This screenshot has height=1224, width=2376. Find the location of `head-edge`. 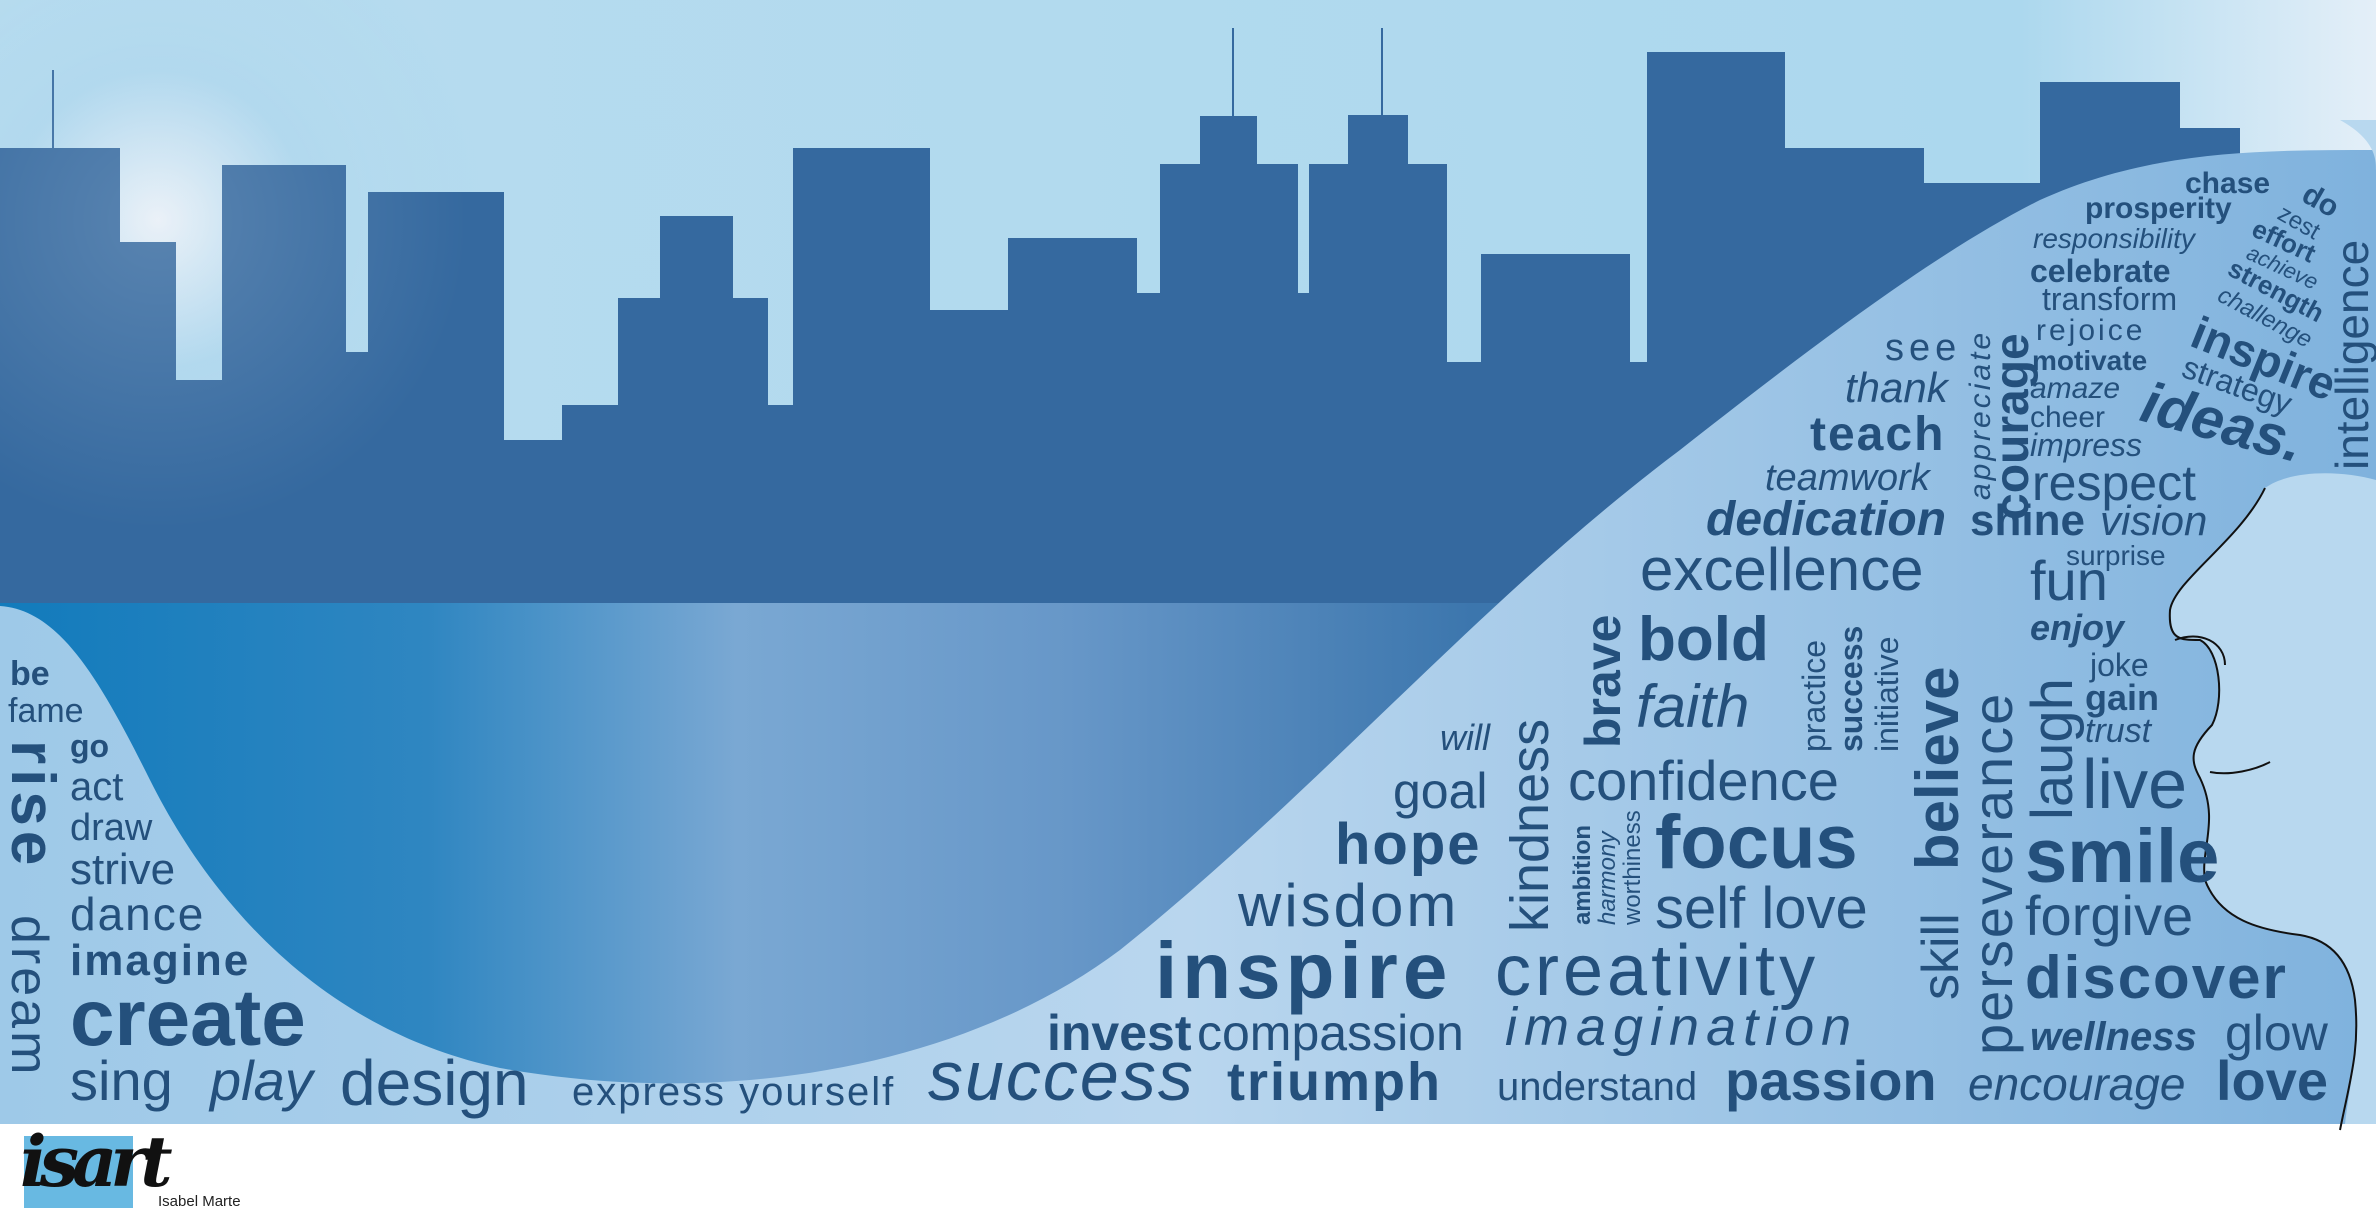

head-edge is located at coordinates (2272, 622).